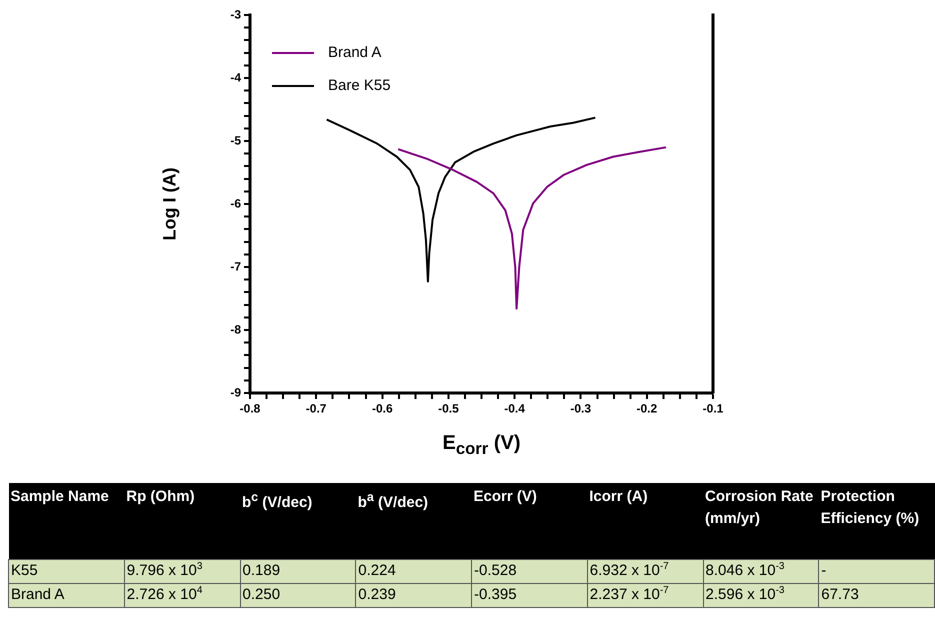 The height and width of the screenshot is (628, 935). I want to click on text: 67.73, so click(876, 595).